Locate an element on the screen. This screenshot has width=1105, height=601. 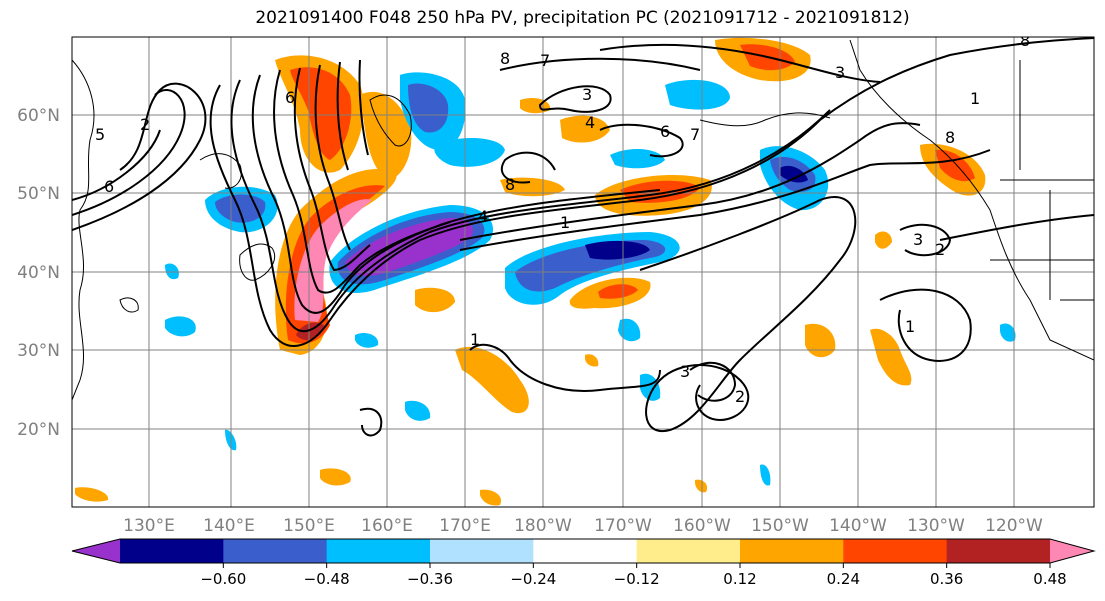
lon-label: 130°W is located at coordinates (936, 526).